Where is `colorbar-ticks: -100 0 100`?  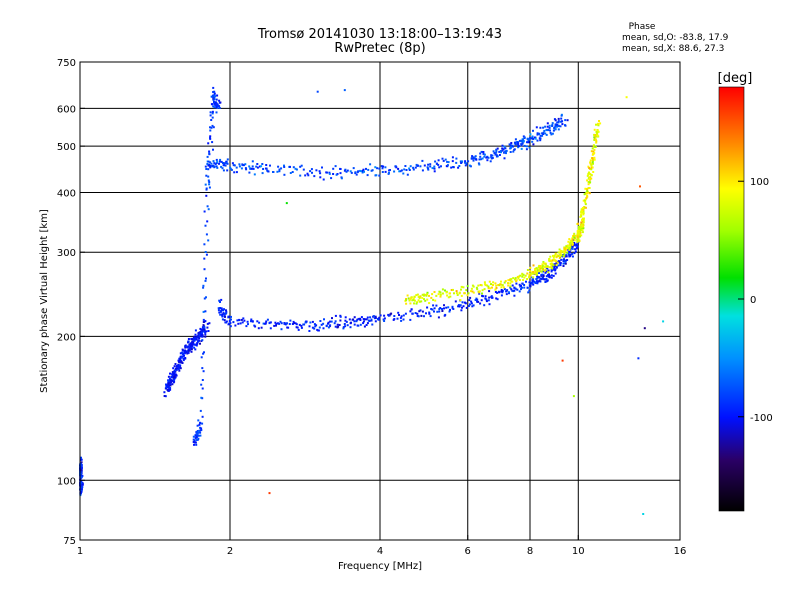
colorbar-ticks: -100 0 100 is located at coordinates (755, 300).